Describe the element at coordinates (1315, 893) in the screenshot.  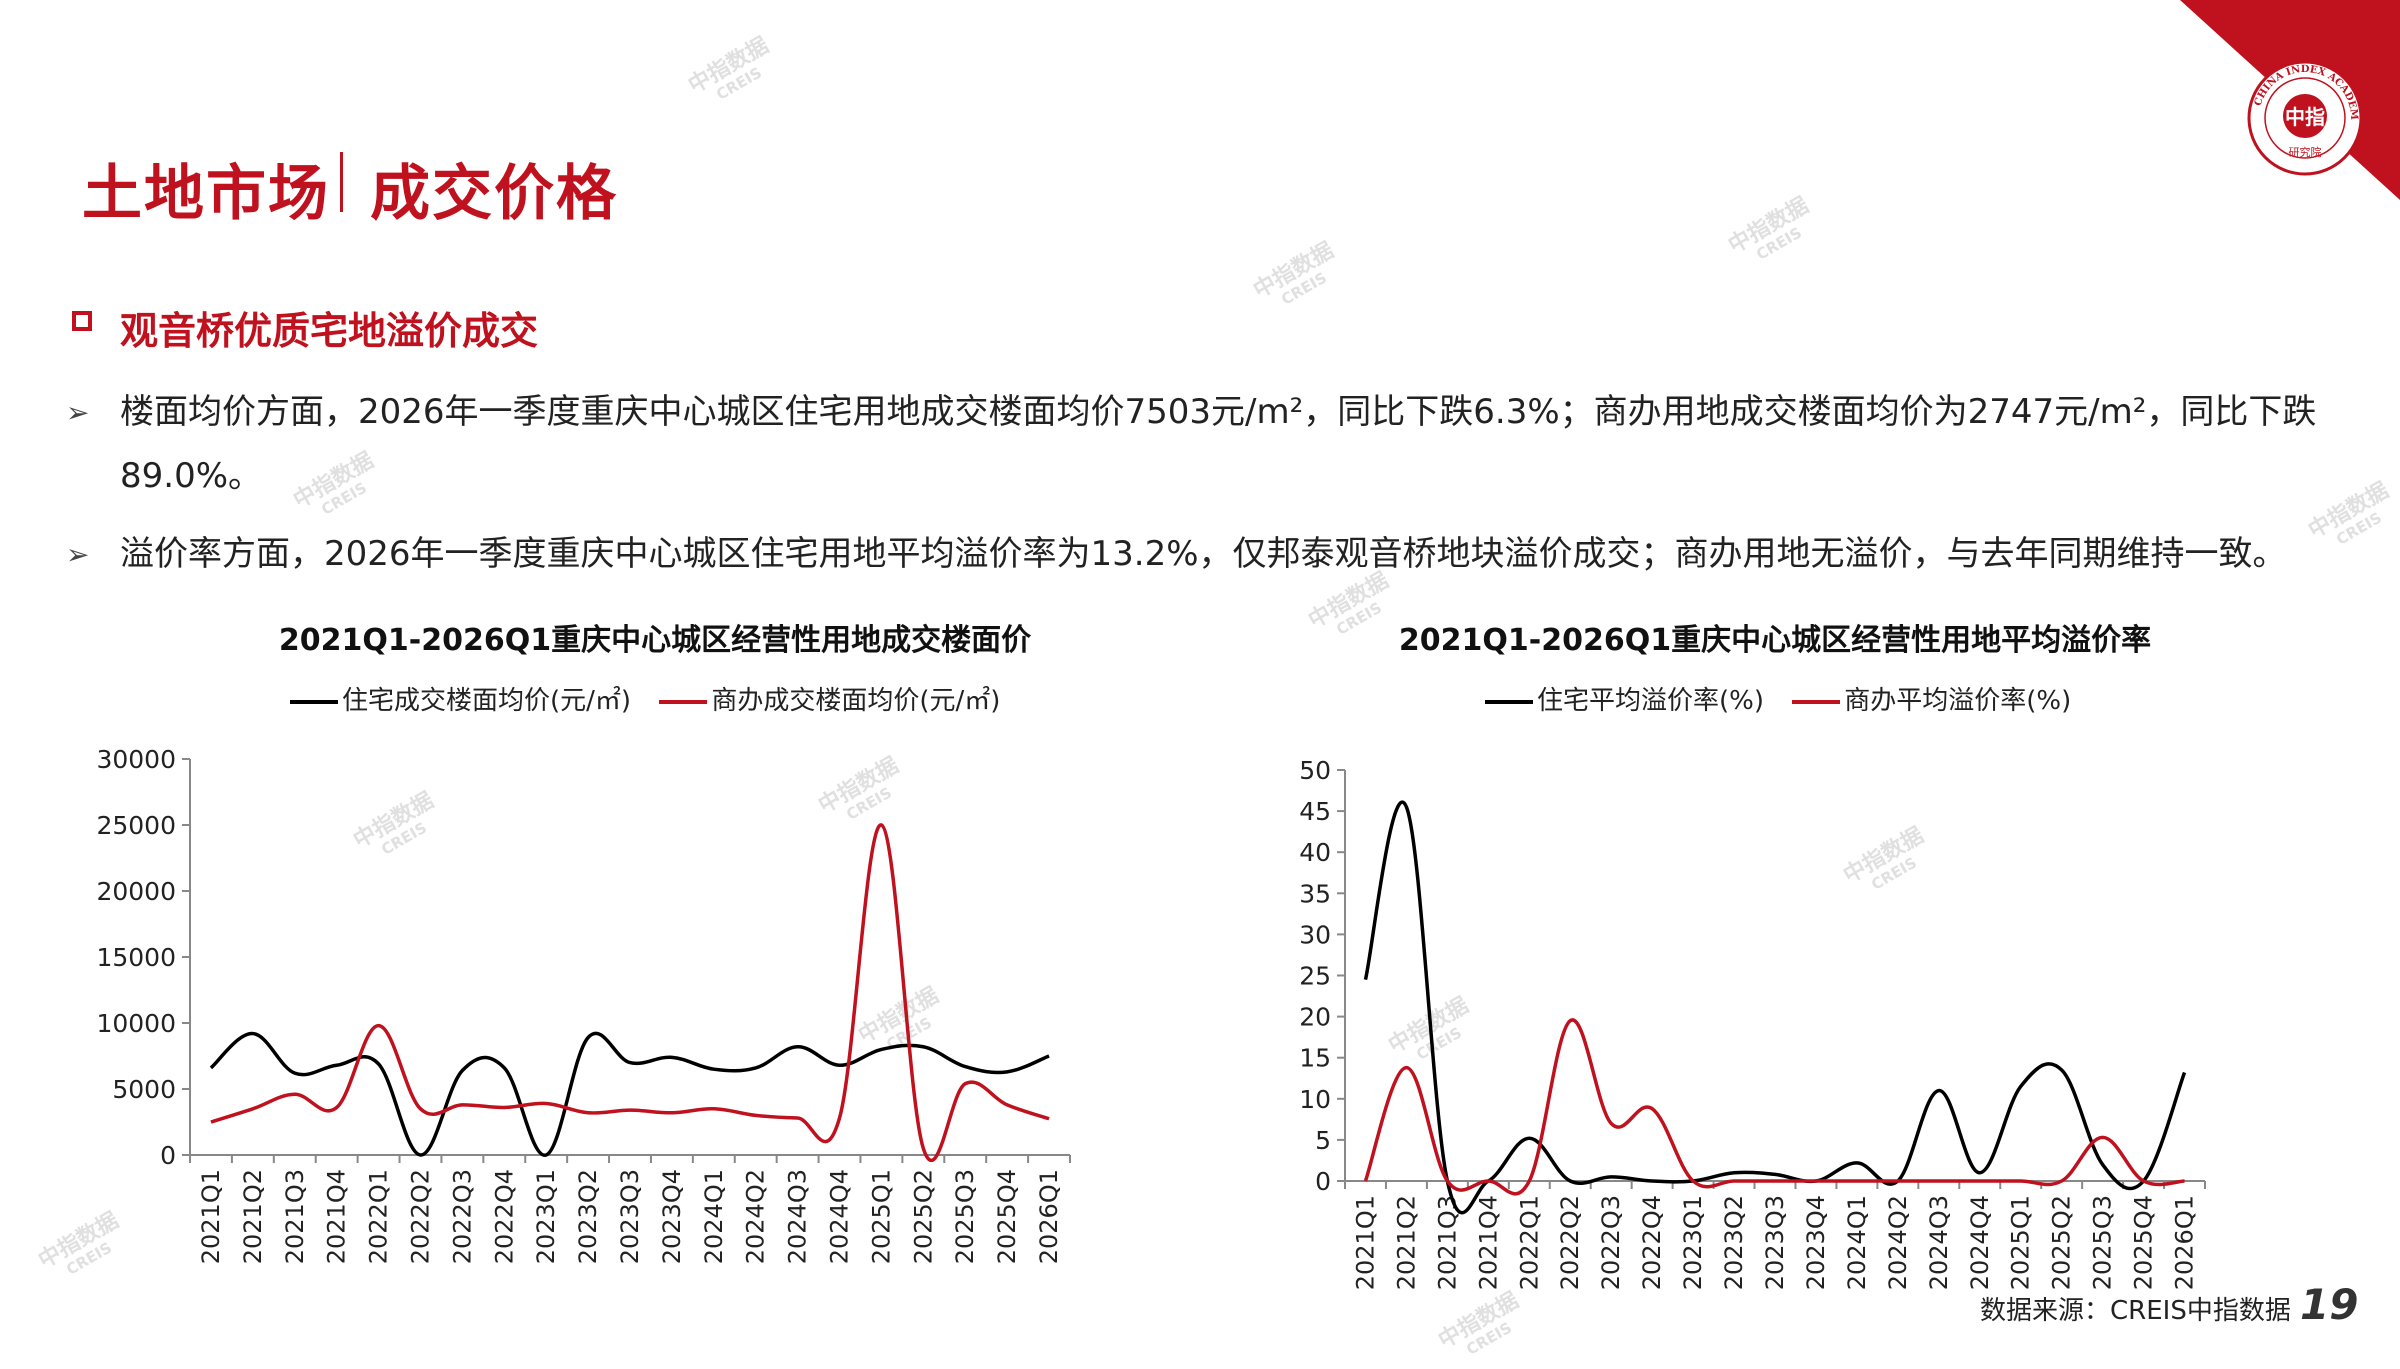
I see `chart2-y-tick-label: 35` at that location.